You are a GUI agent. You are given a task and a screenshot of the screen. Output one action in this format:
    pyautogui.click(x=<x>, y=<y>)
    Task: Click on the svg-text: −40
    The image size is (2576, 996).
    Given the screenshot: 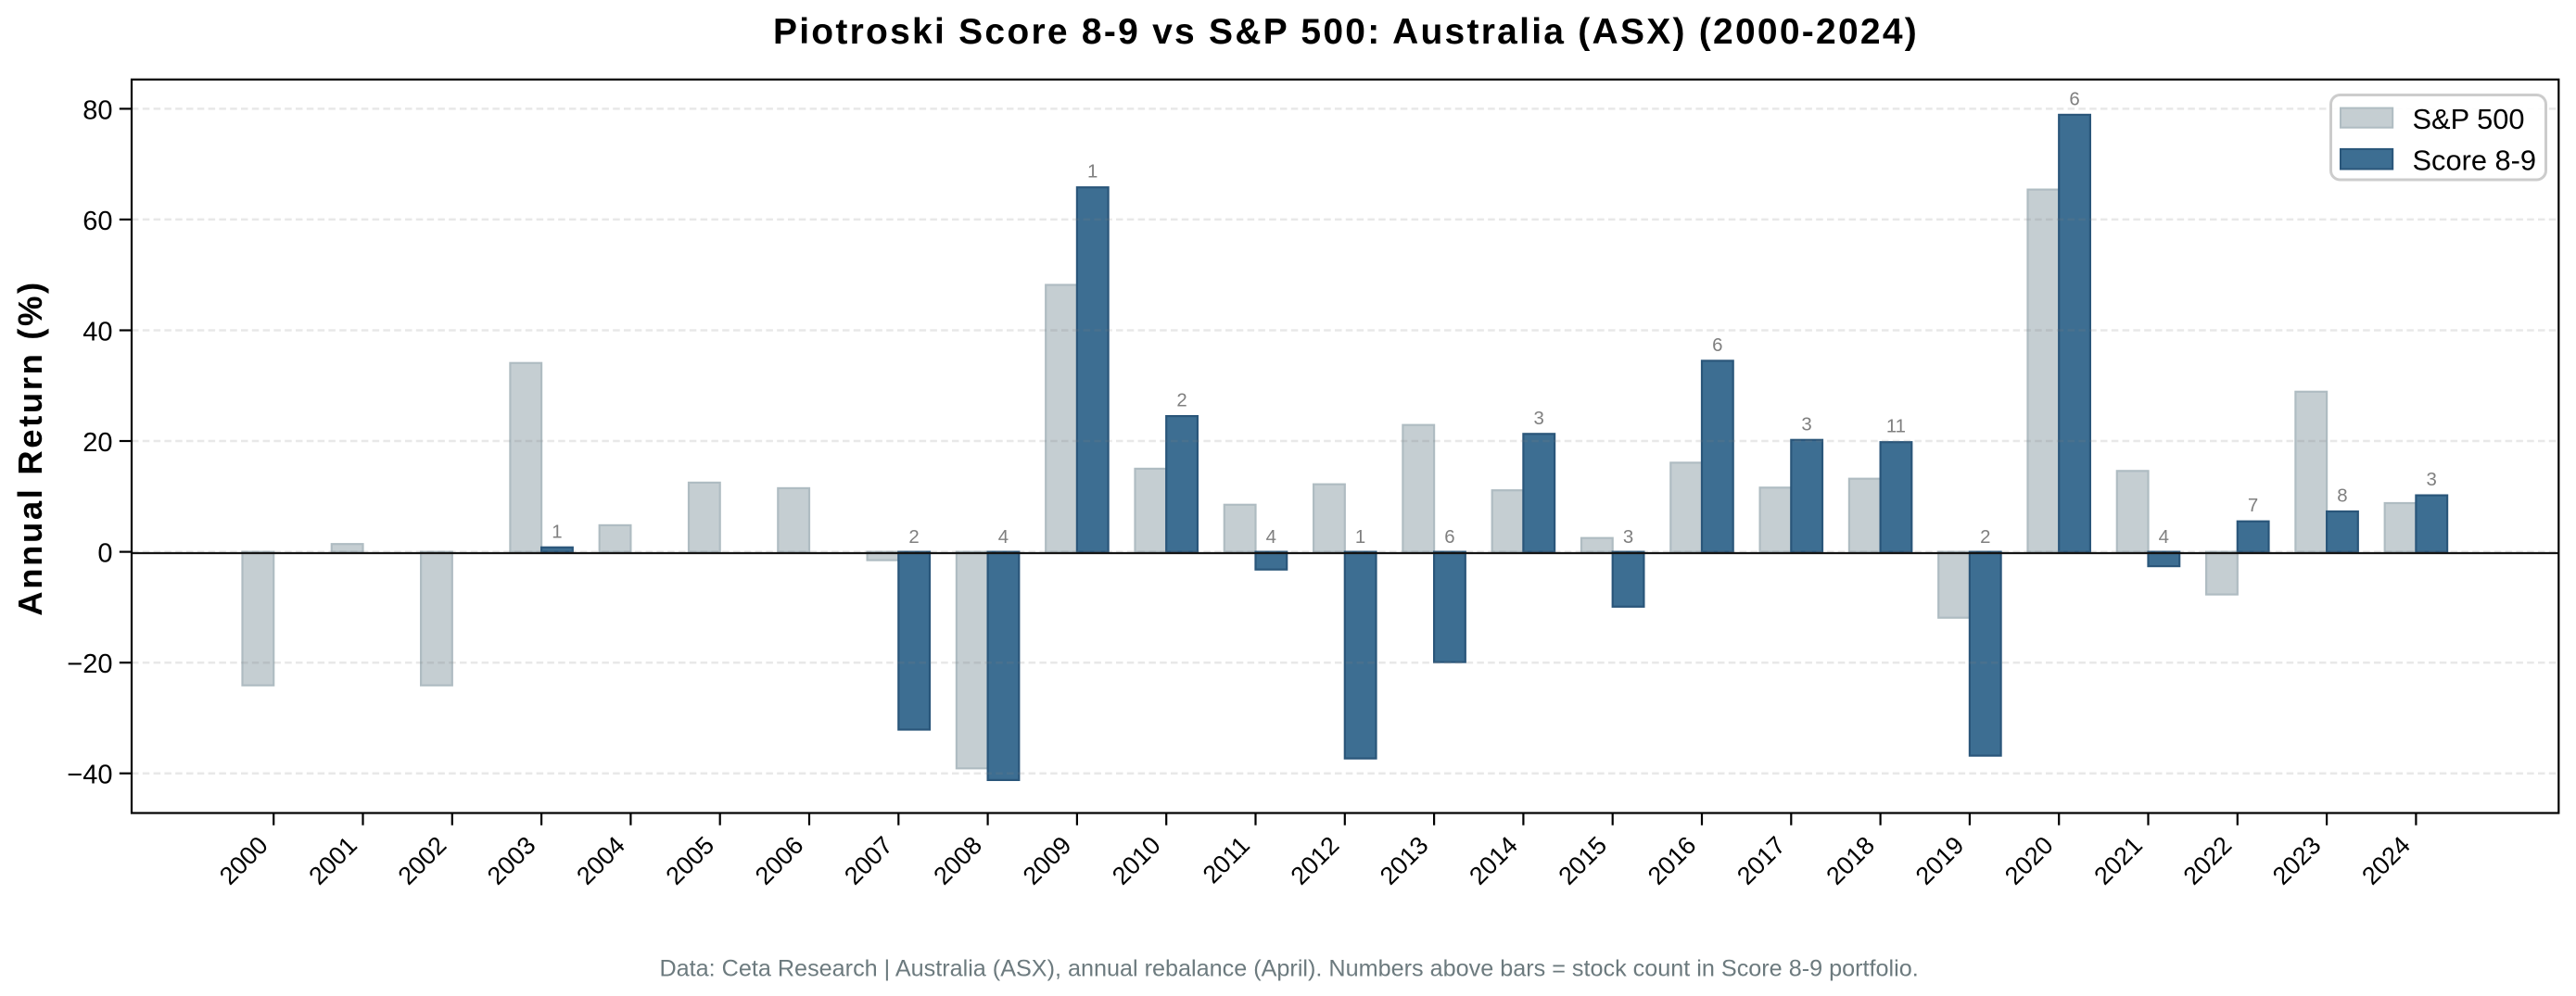 What is the action you would take?
    pyautogui.click(x=89, y=775)
    